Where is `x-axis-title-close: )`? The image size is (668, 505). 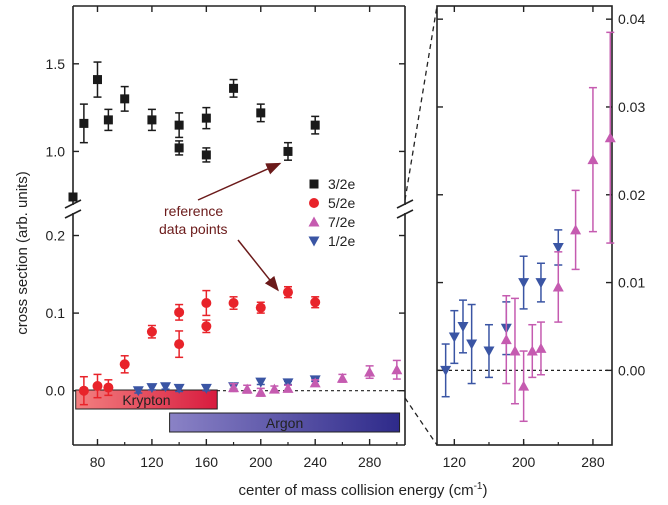
x-axis-title-close: ) is located at coordinates (485, 490).